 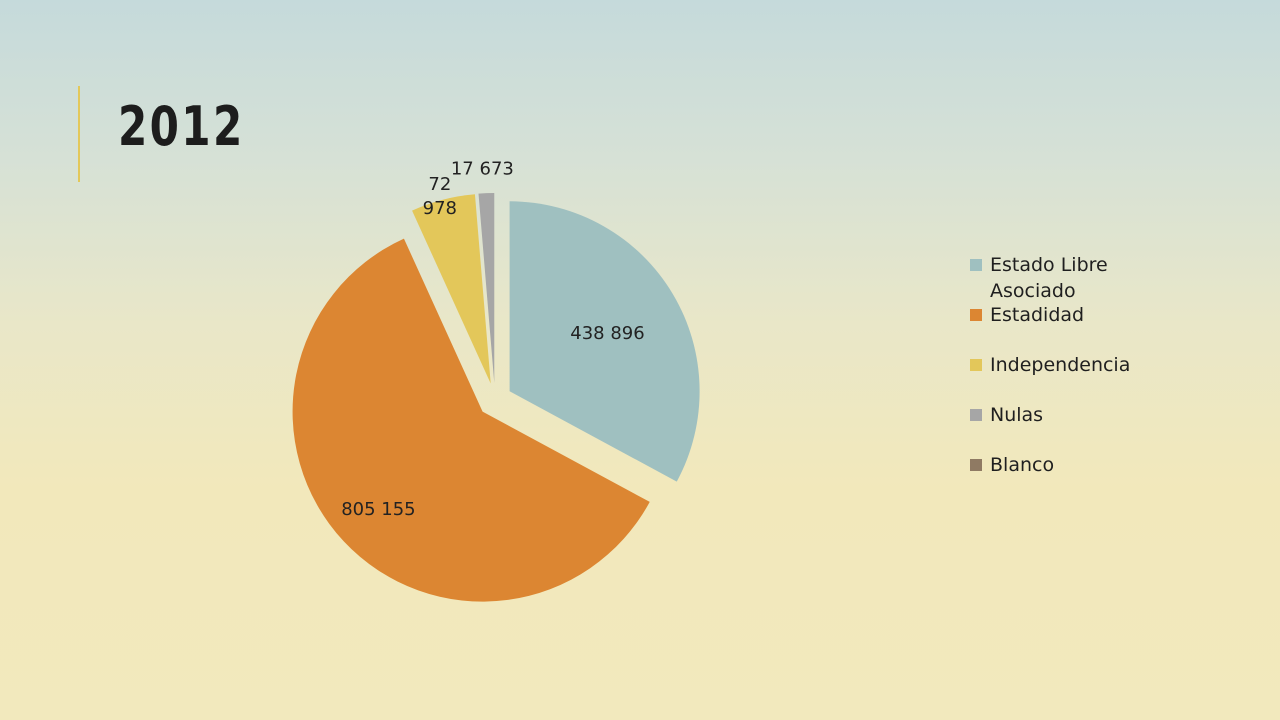 What do you see at coordinates (482, 169) in the screenshot?
I see `data-label-nulas: 17 673` at bounding box center [482, 169].